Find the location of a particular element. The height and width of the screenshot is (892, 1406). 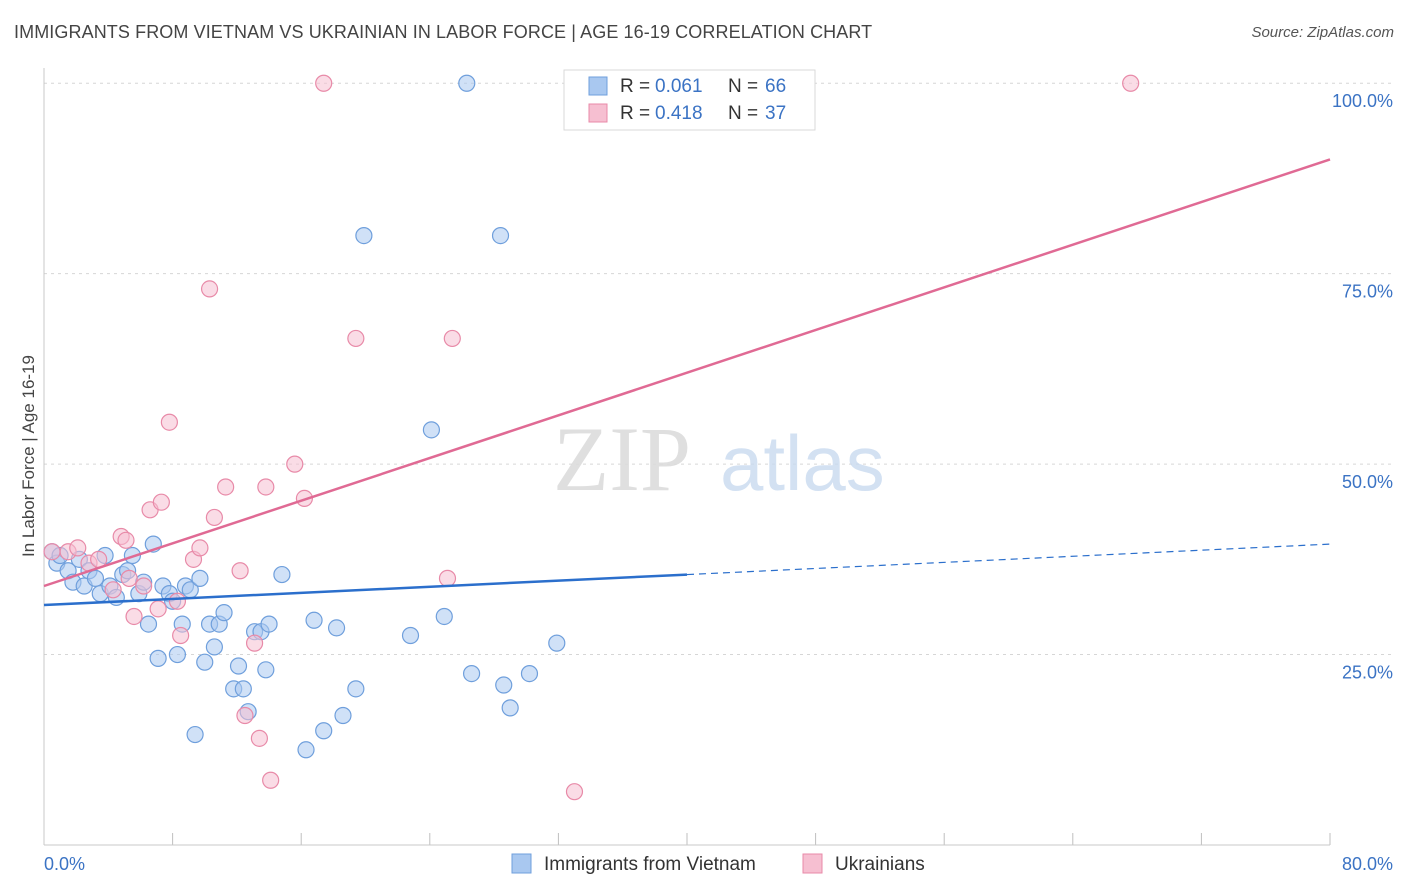

legend-series: Immigrants from Vietnam Ukrainians is located at coordinates (718, 864).